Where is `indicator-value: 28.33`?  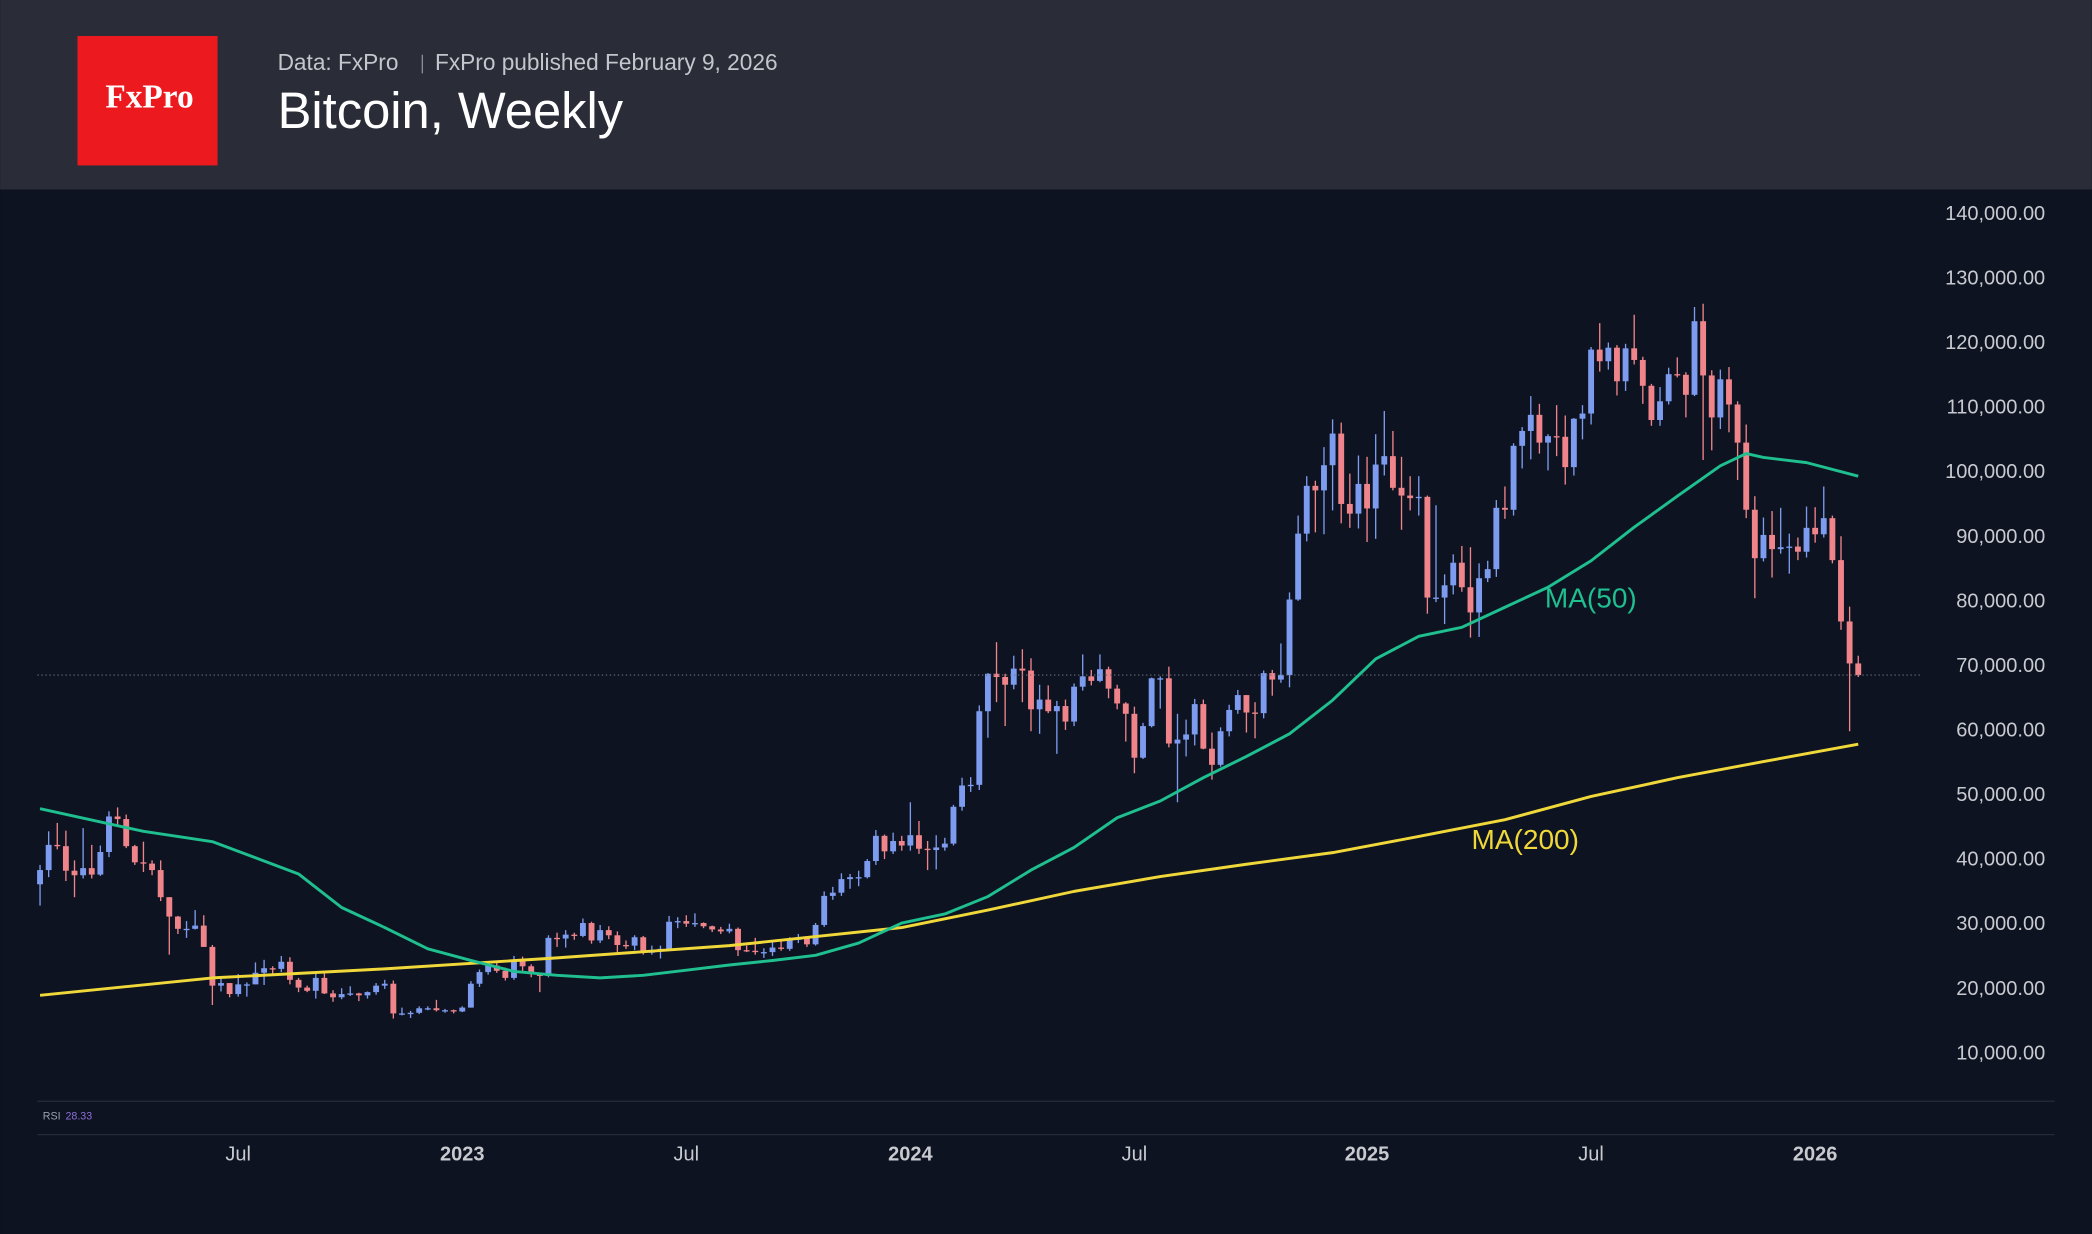 indicator-value: 28.33 is located at coordinates (78, 1116).